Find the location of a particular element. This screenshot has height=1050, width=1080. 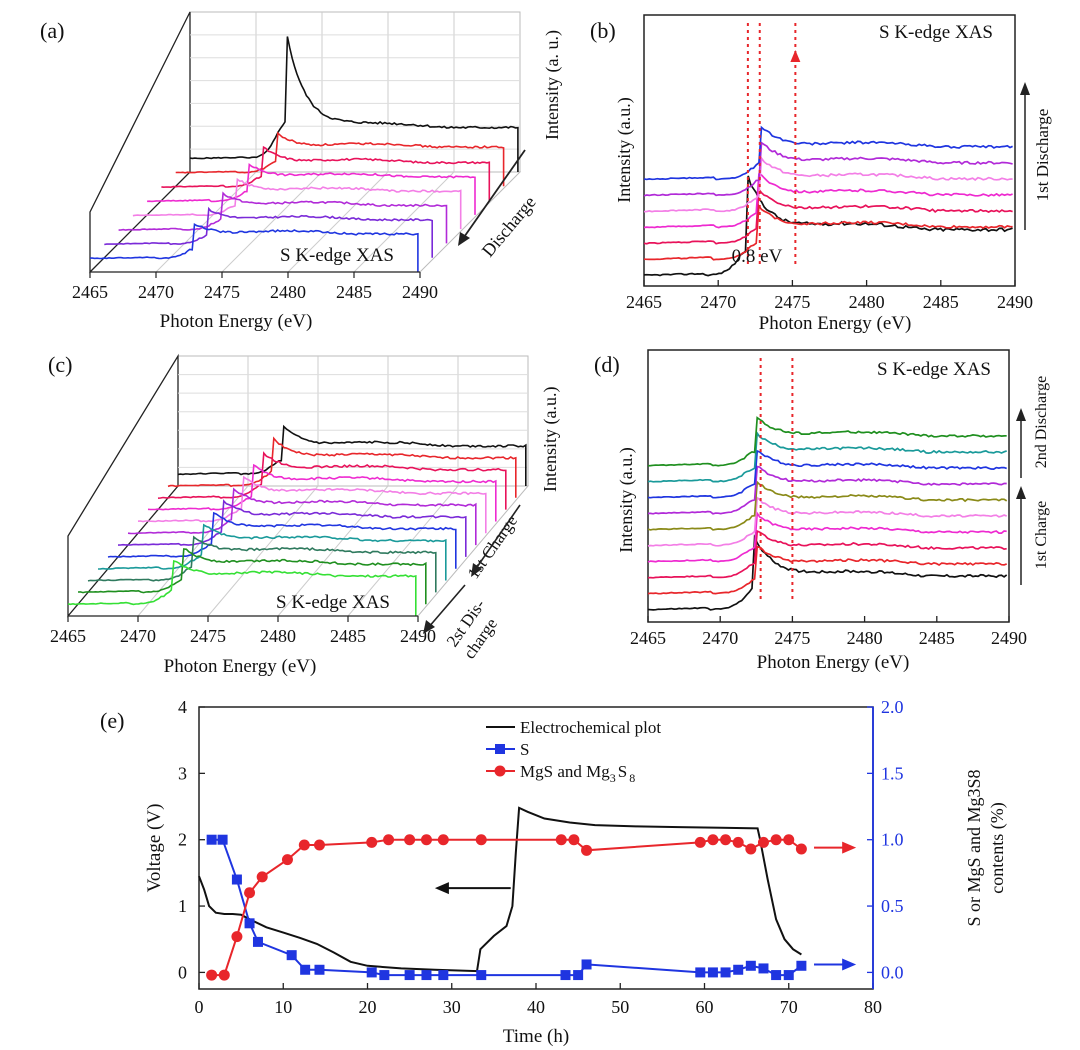

panel-d-xlabel: Photon Energy (eV) is located at coordinates (833, 662).